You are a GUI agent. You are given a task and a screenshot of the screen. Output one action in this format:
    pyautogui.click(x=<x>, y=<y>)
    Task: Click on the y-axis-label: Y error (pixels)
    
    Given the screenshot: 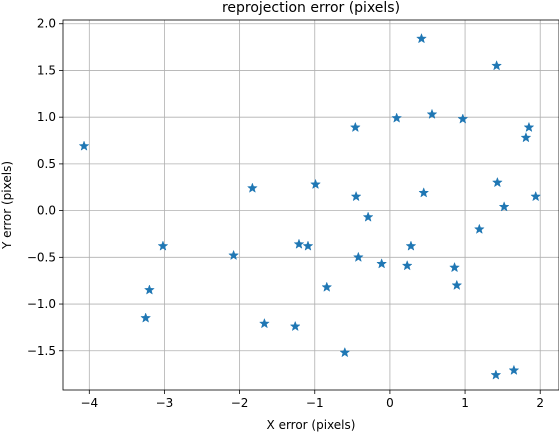 What is the action you would take?
    pyautogui.click(x=7, y=205)
    